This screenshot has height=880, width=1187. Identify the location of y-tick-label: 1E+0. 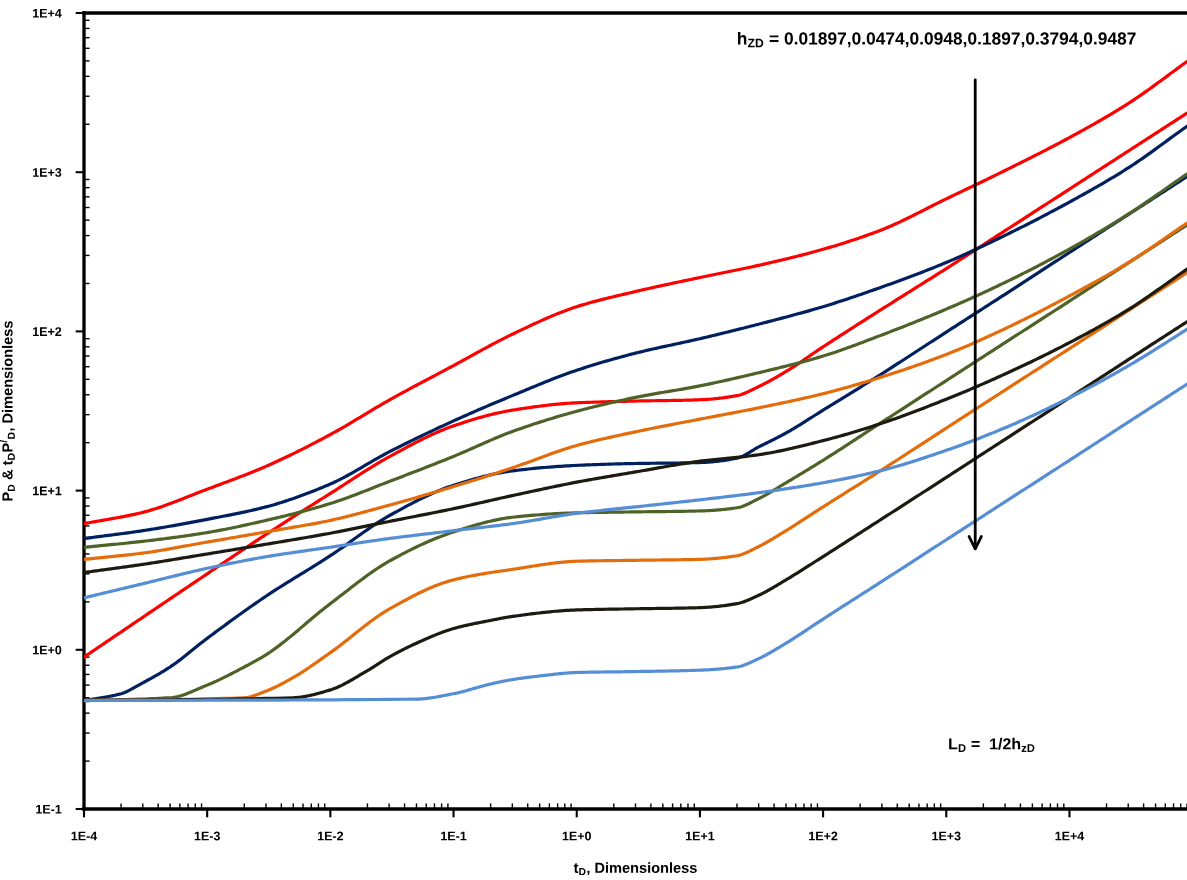
(47, 650).